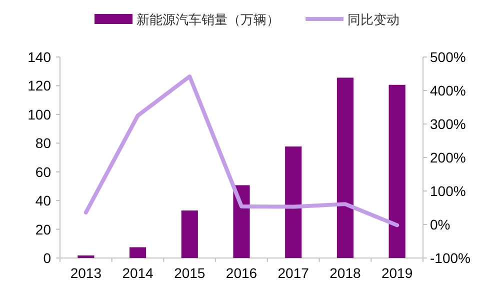 The width and height of the screenshot is (494, 288). What do you see at coordinates (448, 191) in the screenshot?
I see `y2-tick-label: 100%` at bounding box center [448, 191].